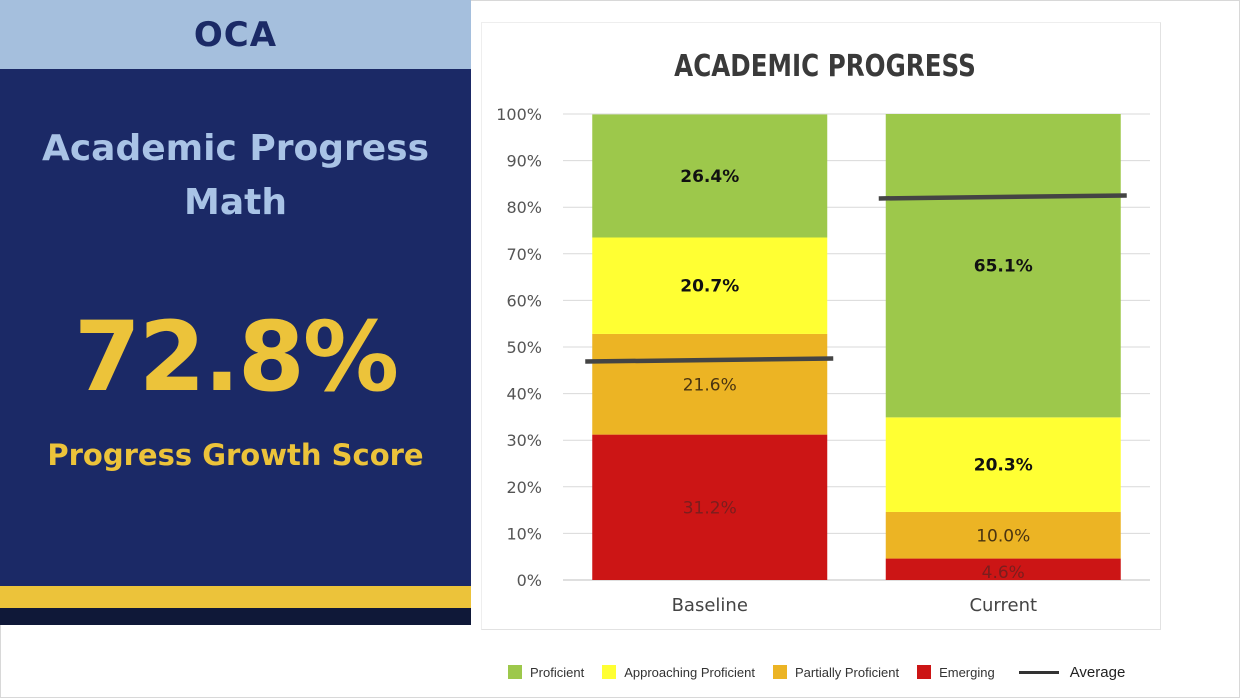 The height and width of the screenshot is (698, 1240). I want to click on legend-swatch-approaching, so click(609, 672).